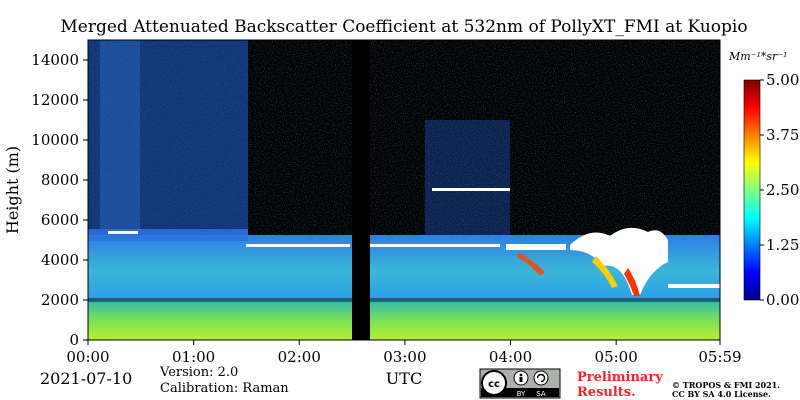  I want to click on colorbar-tick-label: 2.50, so click(782, 190).